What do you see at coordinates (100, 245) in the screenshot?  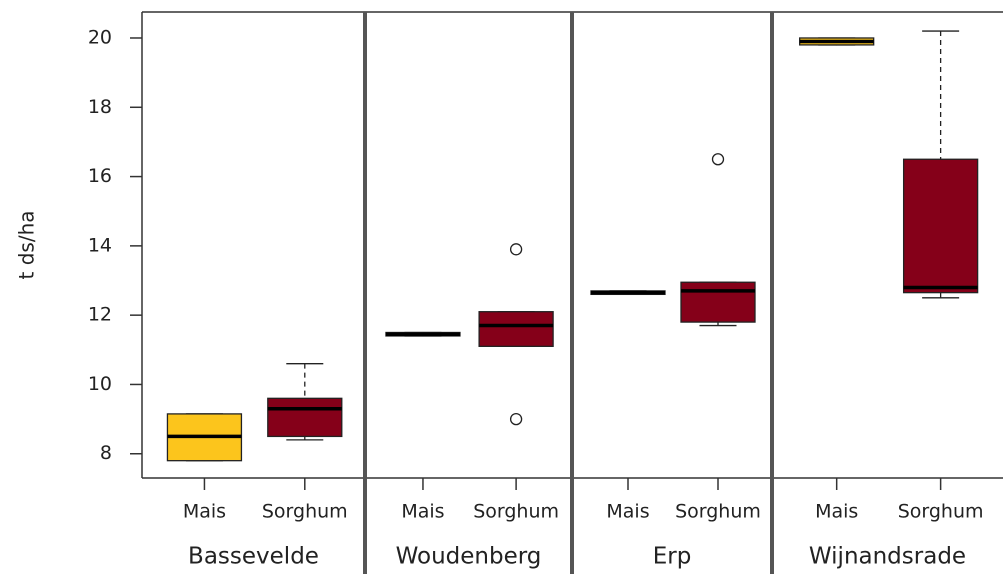 I see `y-tick-label: 14` at bounding box center [100, 245].